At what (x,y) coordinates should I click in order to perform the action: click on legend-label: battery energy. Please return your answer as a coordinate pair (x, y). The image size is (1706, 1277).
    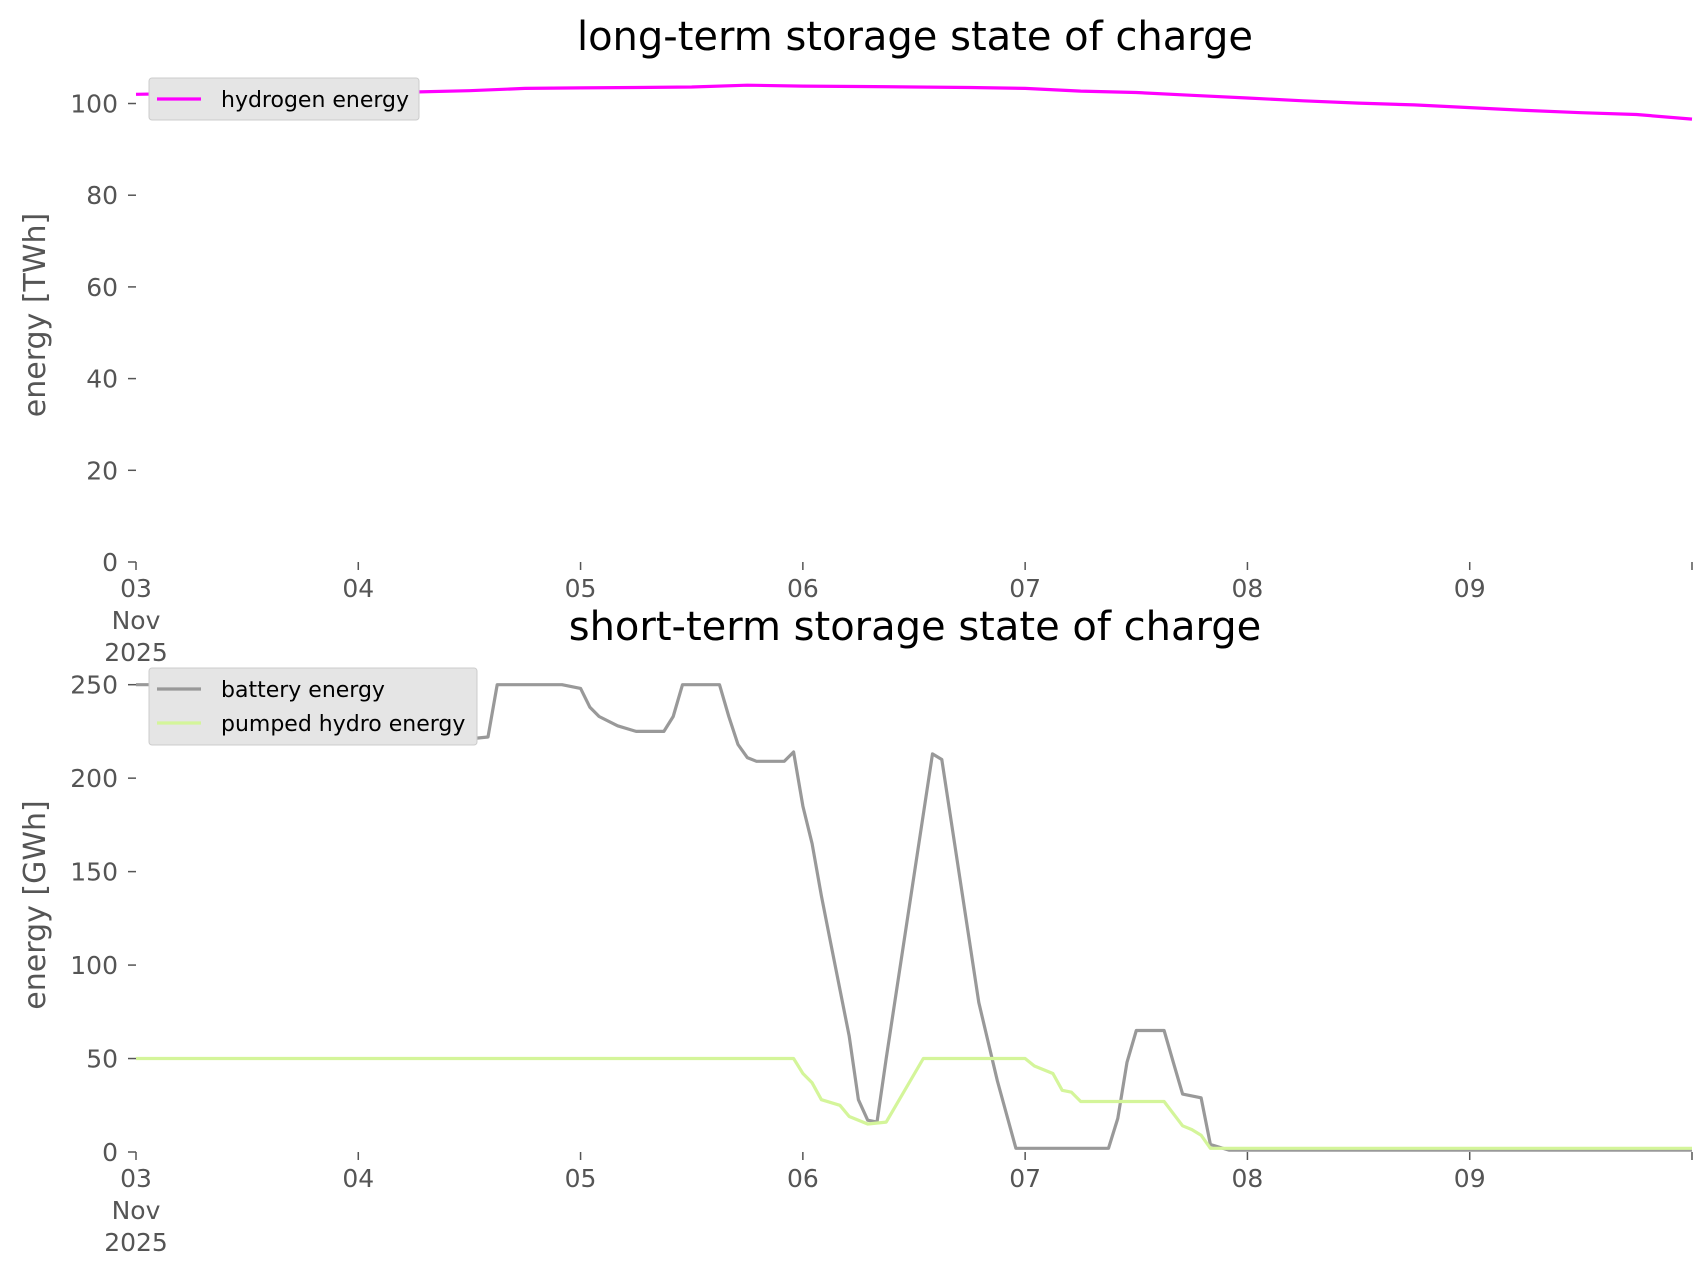
    Looking at the image, I should click on (303, 690).